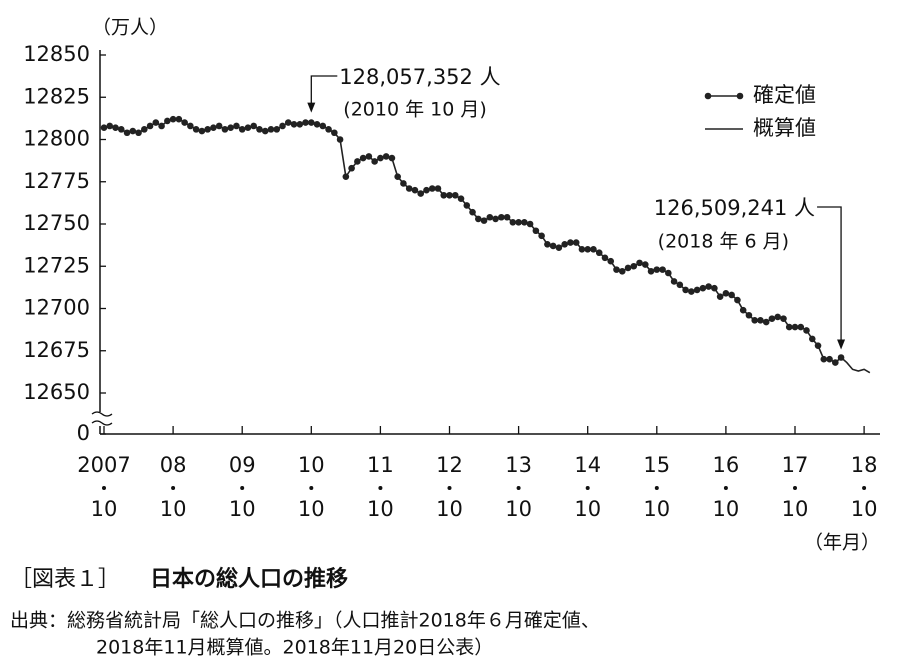 The height and width of the screenshot is (670, 900). What do you see at coordinates (414, 110) in the screenshot?
I see `annotation-note: (2010 年 10 月)` at bounding box center [414, 110].